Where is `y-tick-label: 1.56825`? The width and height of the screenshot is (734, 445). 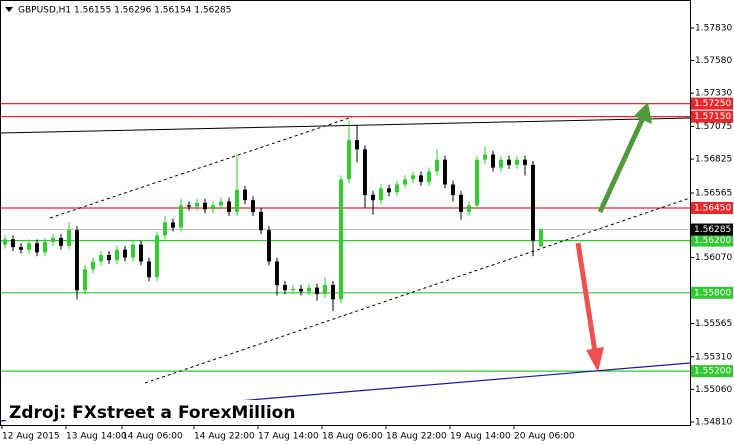
y-tick-label: 1.56825 is located at coordinates (713, 160).